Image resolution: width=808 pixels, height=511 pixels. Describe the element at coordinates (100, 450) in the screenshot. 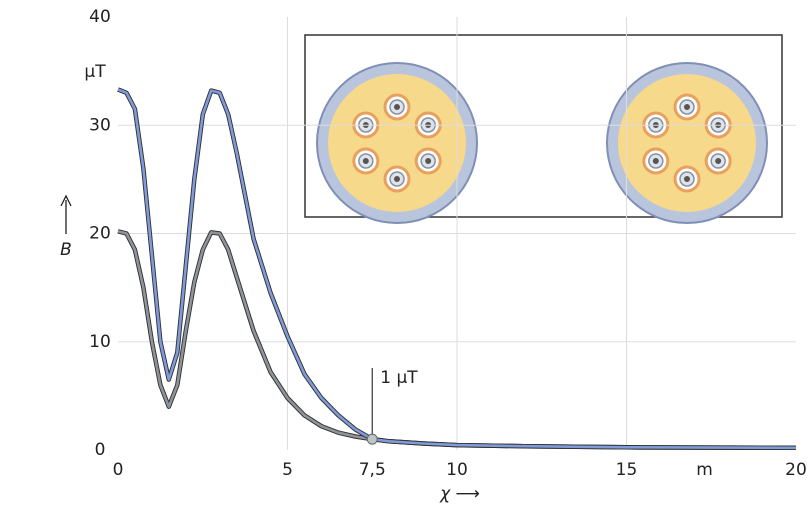

I see `y-tick-label: 0` at that location.